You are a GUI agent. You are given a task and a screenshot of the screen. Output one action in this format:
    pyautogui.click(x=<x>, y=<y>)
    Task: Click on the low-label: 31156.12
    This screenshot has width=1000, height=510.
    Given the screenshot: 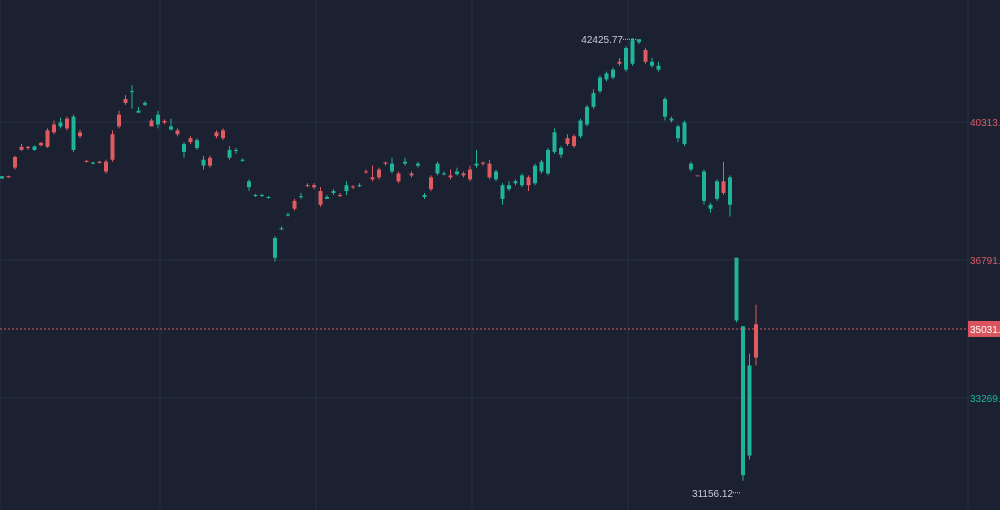 What is the action you would take?
    pyautogui.click(x=712, y=494)
    